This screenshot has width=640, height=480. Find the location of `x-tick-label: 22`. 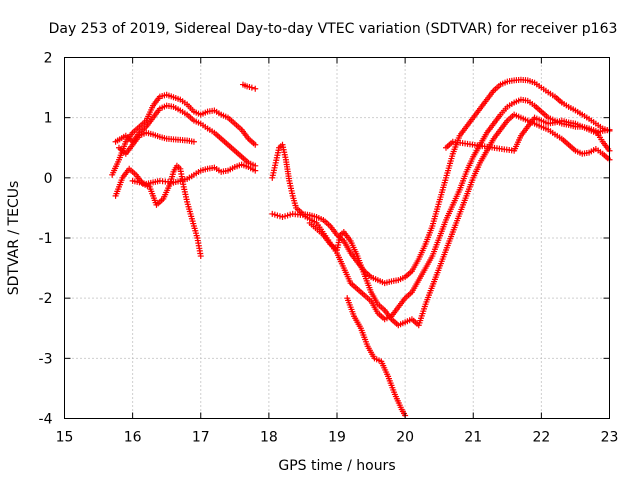

x-tick-label: 22 is located at coordinates (541, 438).